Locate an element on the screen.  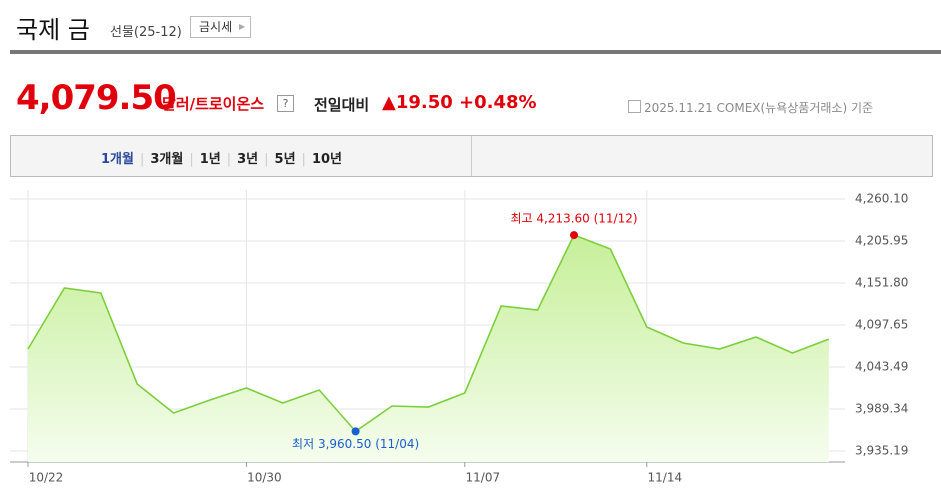
y-tick-label: 4,260.10 is located at coordinates (881, 199).